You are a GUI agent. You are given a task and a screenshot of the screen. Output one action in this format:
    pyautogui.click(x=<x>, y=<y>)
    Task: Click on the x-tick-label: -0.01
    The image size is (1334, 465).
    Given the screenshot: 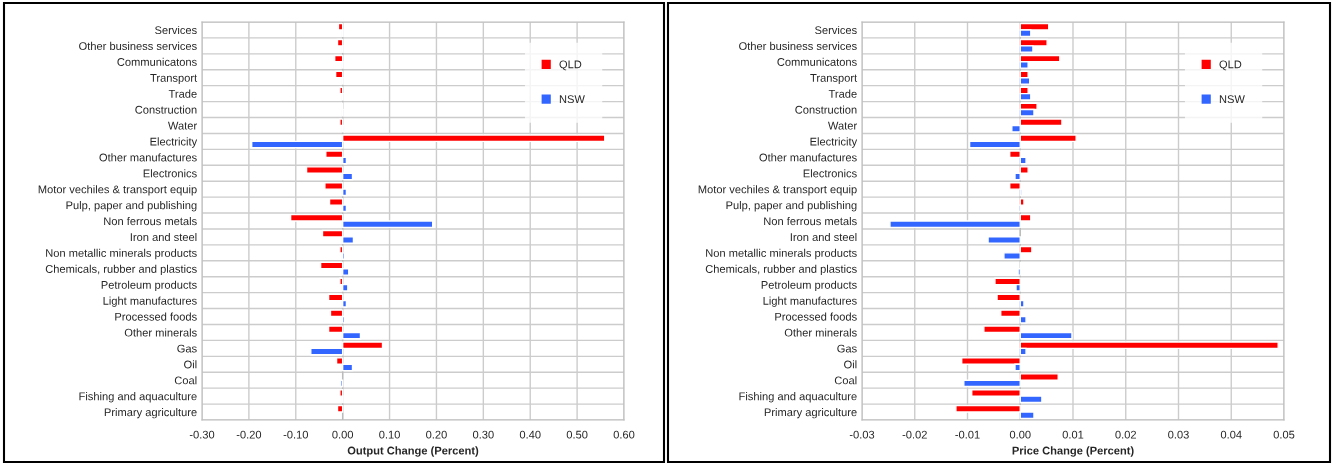 What is the action you would take?
    pyautogui.click(x=967, y=434)
    